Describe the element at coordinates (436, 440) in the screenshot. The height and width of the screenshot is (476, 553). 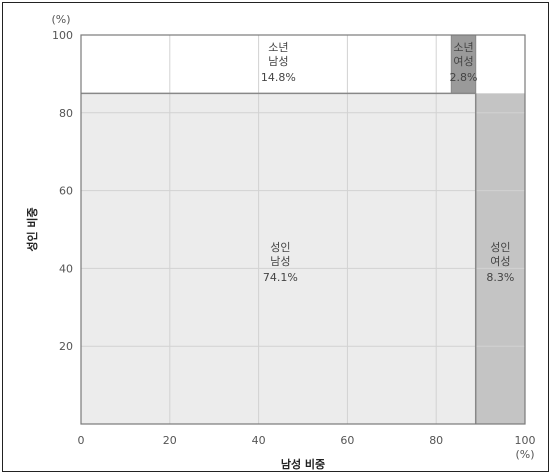
I see `x-tick-80: 80` at that location.